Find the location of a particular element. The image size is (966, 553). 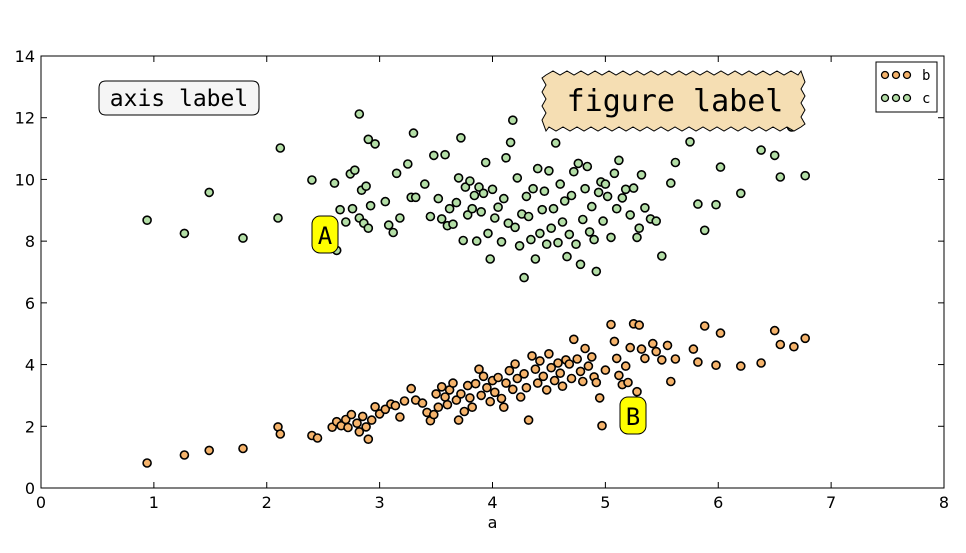

x-tick-label: 4 is located at coordinates (492, 502).